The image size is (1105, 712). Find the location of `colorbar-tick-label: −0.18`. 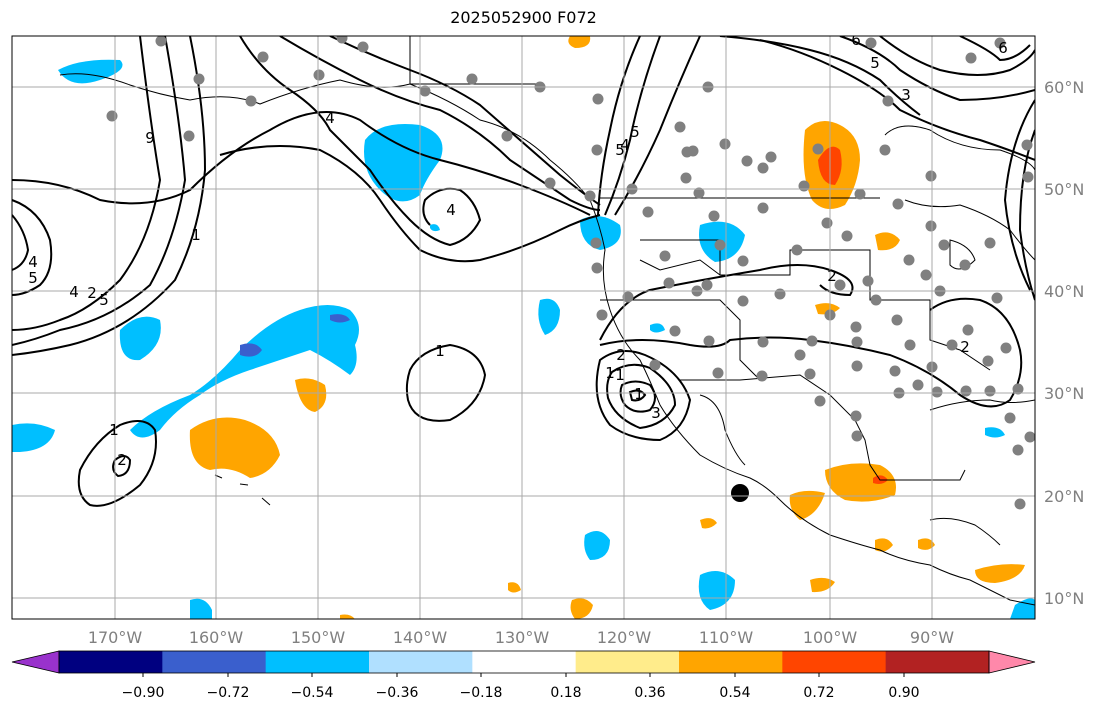

colorbar-tick-label: −0.18 is located at coordinates (481, 693).